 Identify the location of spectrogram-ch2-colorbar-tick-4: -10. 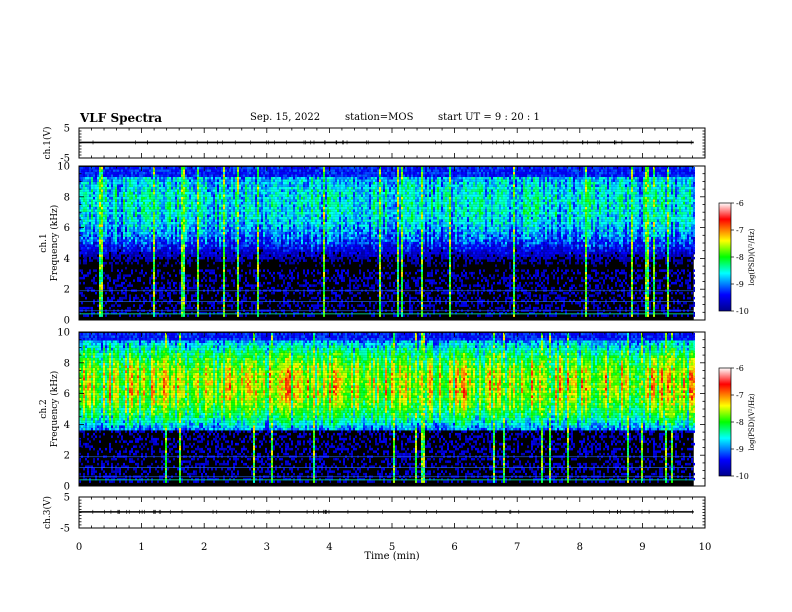
(742, 476).